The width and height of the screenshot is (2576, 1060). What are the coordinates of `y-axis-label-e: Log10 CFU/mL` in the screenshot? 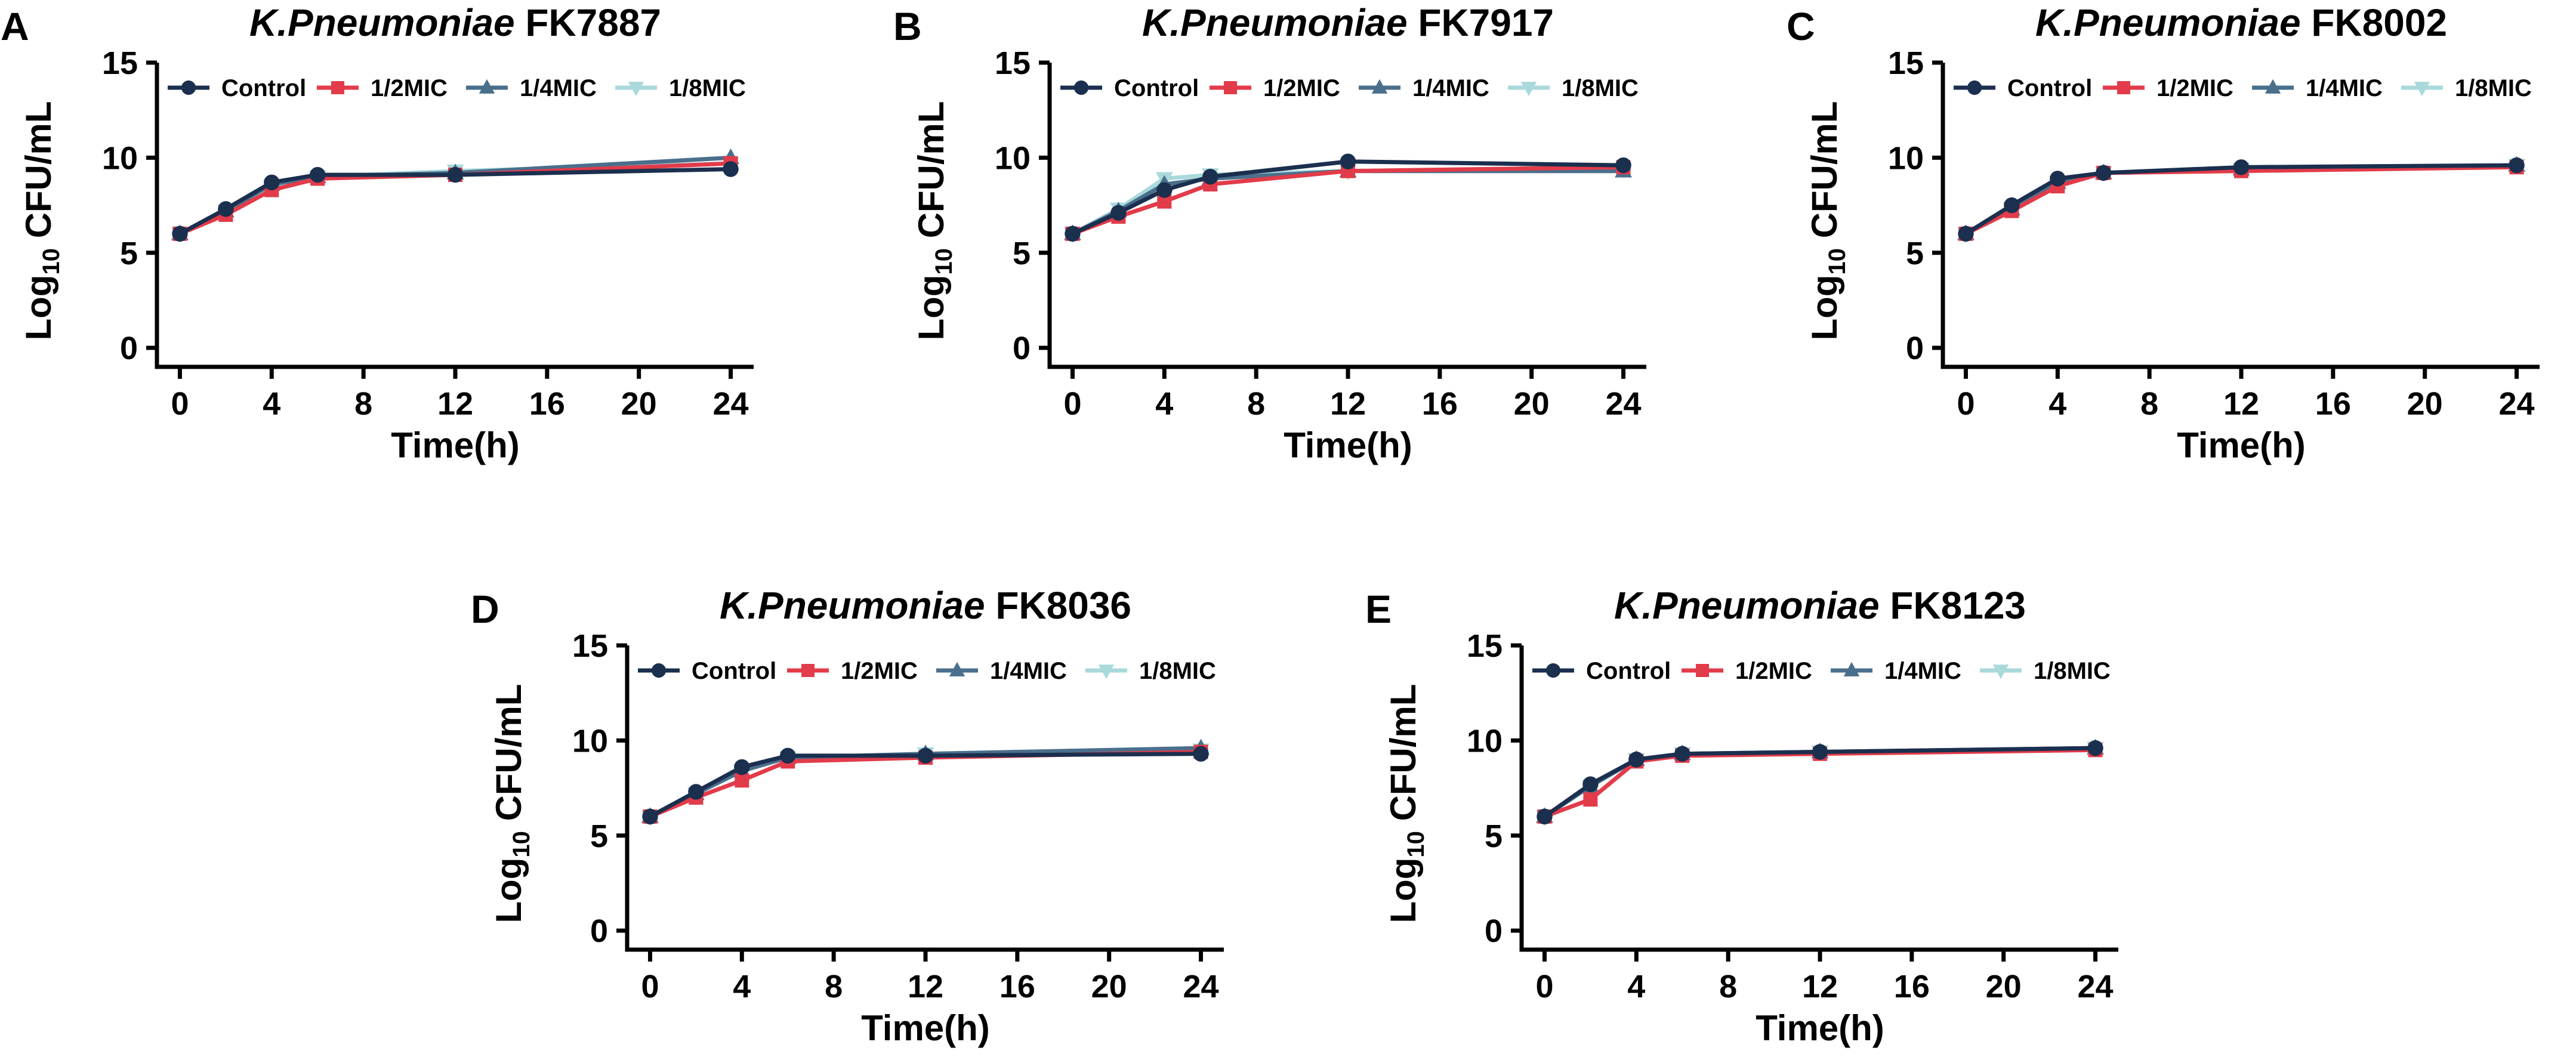 It's located at (1406, 803).